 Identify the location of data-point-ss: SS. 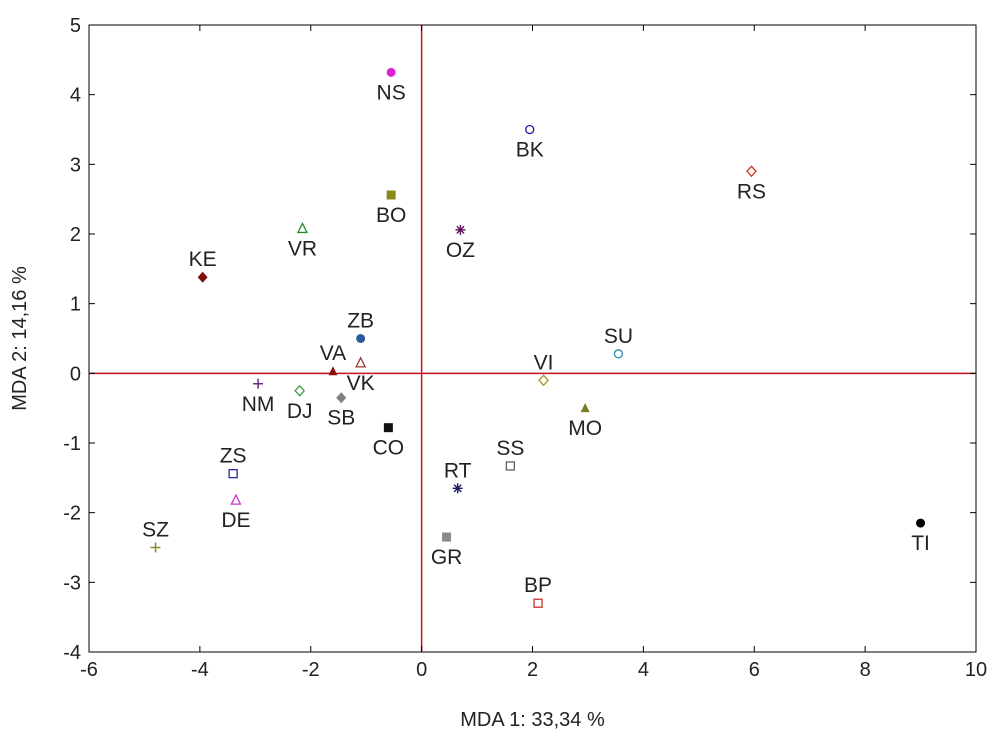
(510, 454).